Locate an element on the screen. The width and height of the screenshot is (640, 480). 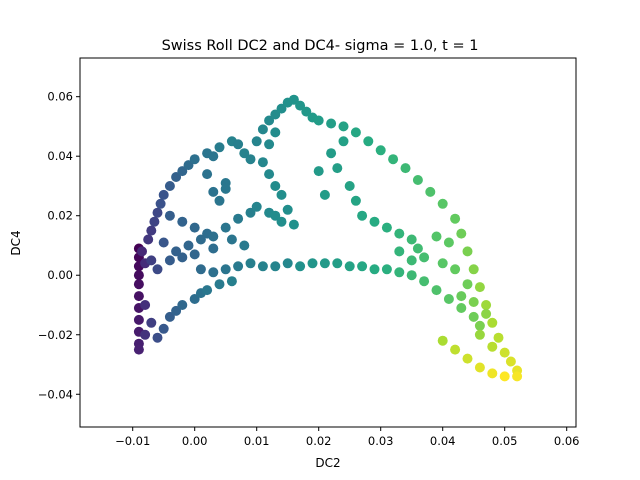
y-tick-label: 0.00 is located at coordinates (60, 275).